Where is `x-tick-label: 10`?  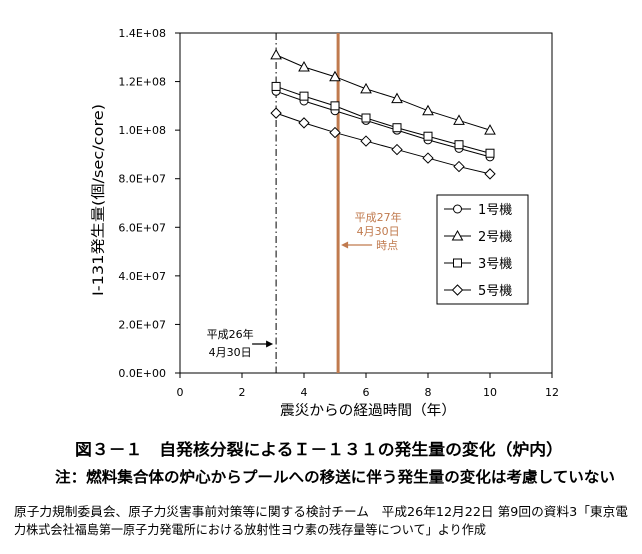
x-tick-label: 10 is located at coordinates (490, 392).